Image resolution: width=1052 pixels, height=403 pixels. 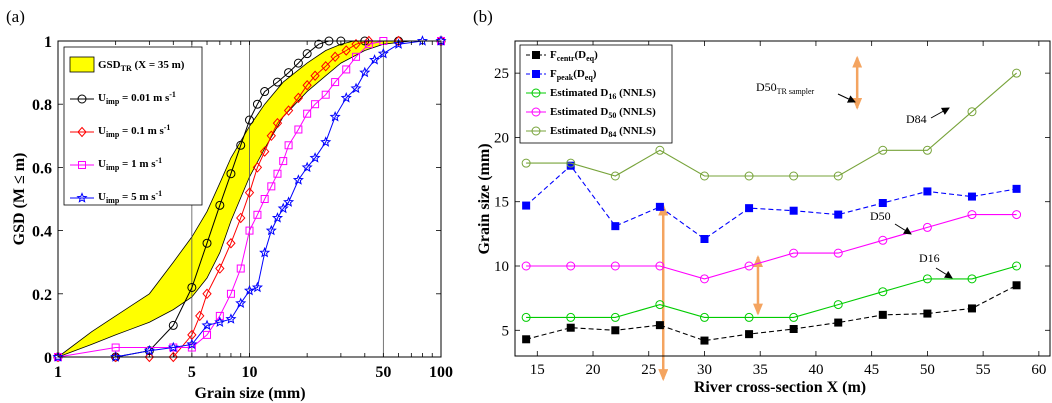 What do you see at coordinates (704, 370) in the screenshot?
I see `x-tick-label-b: 30` at bounding box center [704, 370].